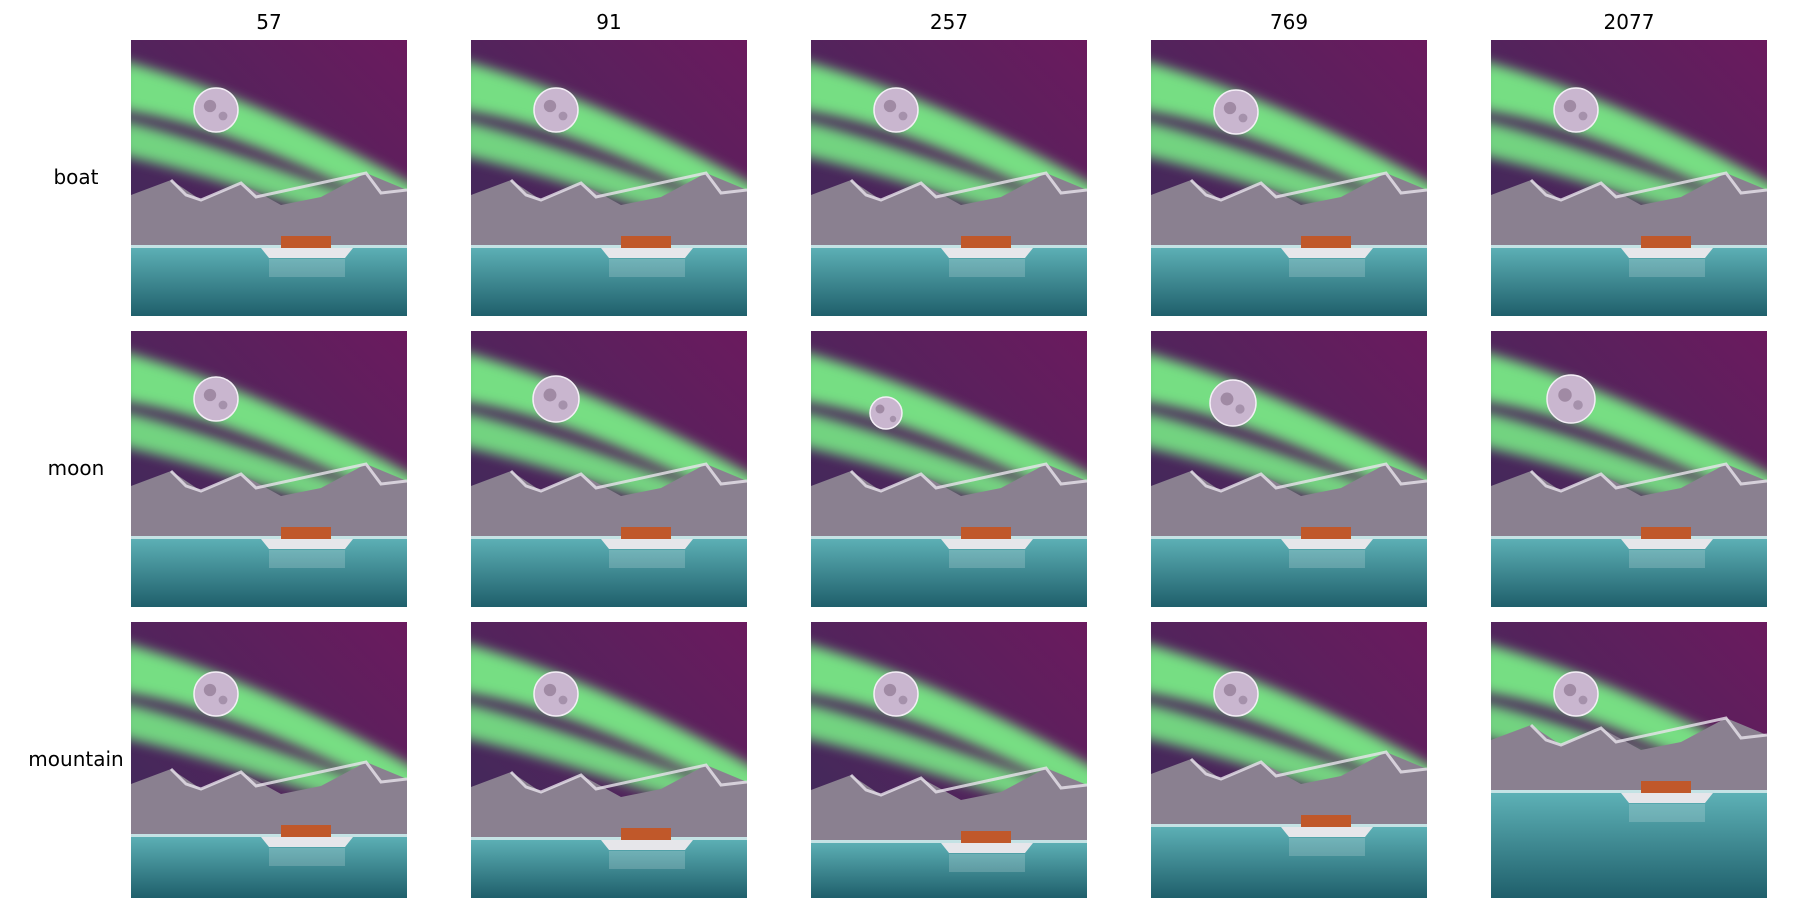 This screenshot has width=1800, height=900. Describe the element at coordinates (76, 759) in the screenshot. I see `row-label: mountain` at that location.